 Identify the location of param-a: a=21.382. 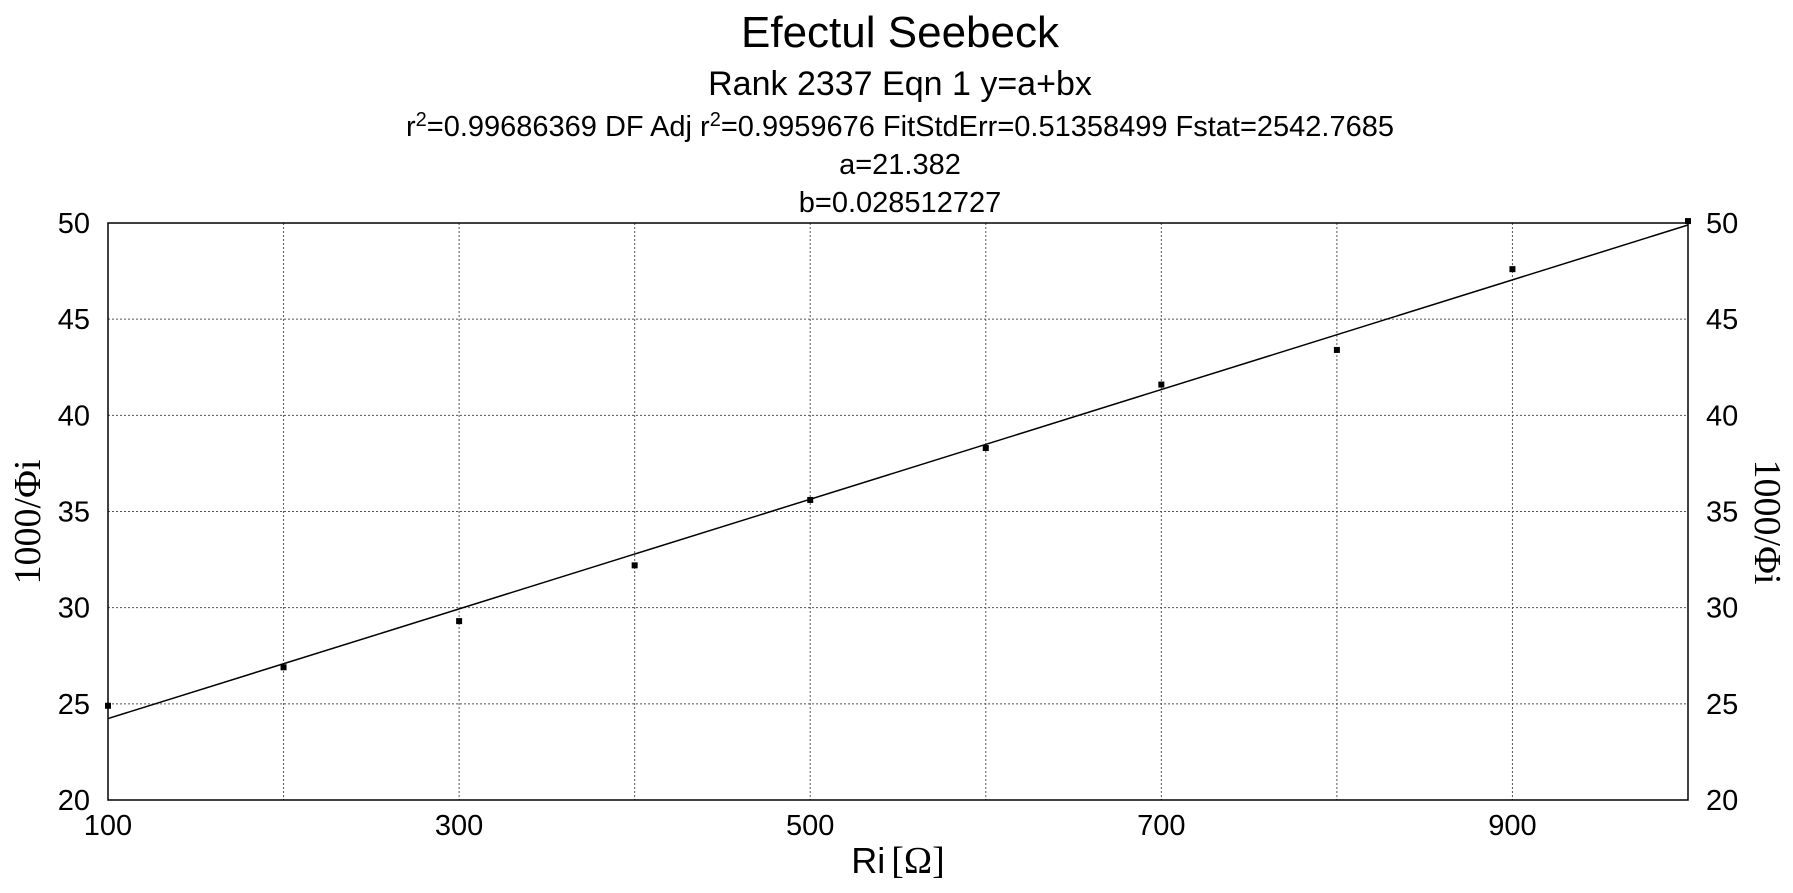
(900, 165).